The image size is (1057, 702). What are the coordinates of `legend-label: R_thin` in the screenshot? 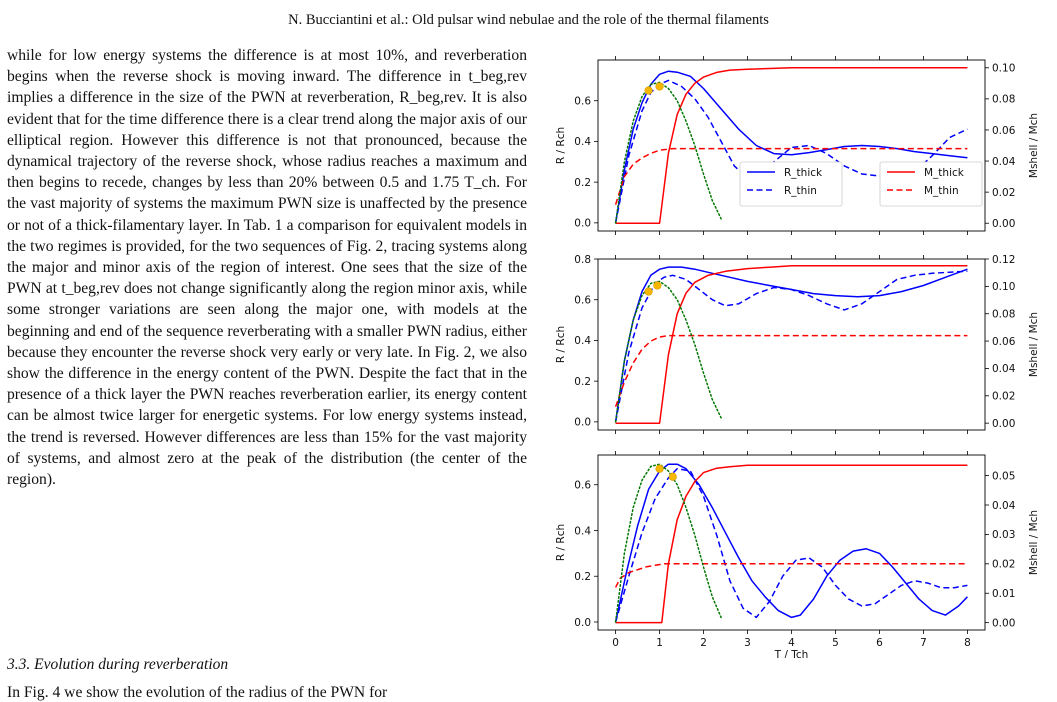 It's located at (800, 191).